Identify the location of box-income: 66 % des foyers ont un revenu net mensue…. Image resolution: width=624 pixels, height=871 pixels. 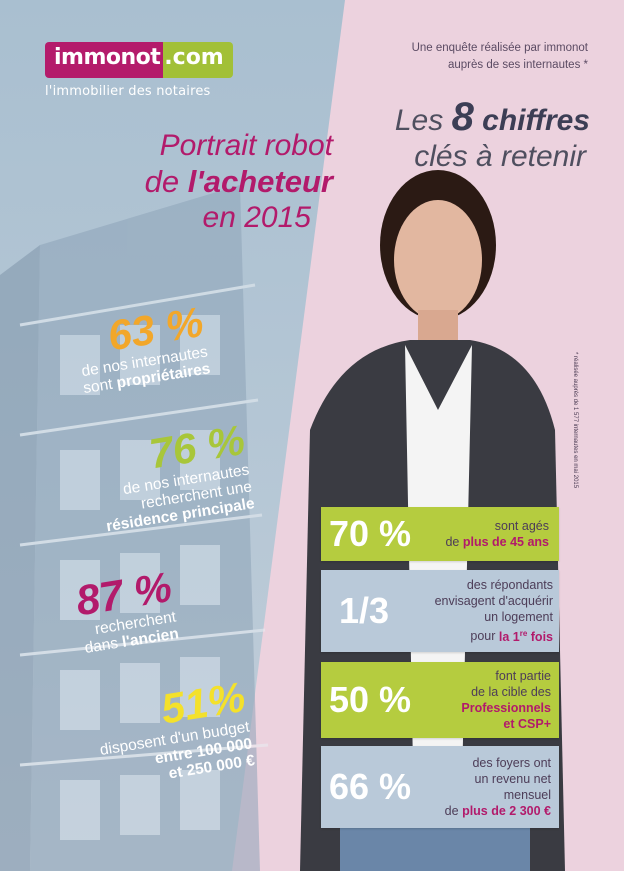
(440, 787).